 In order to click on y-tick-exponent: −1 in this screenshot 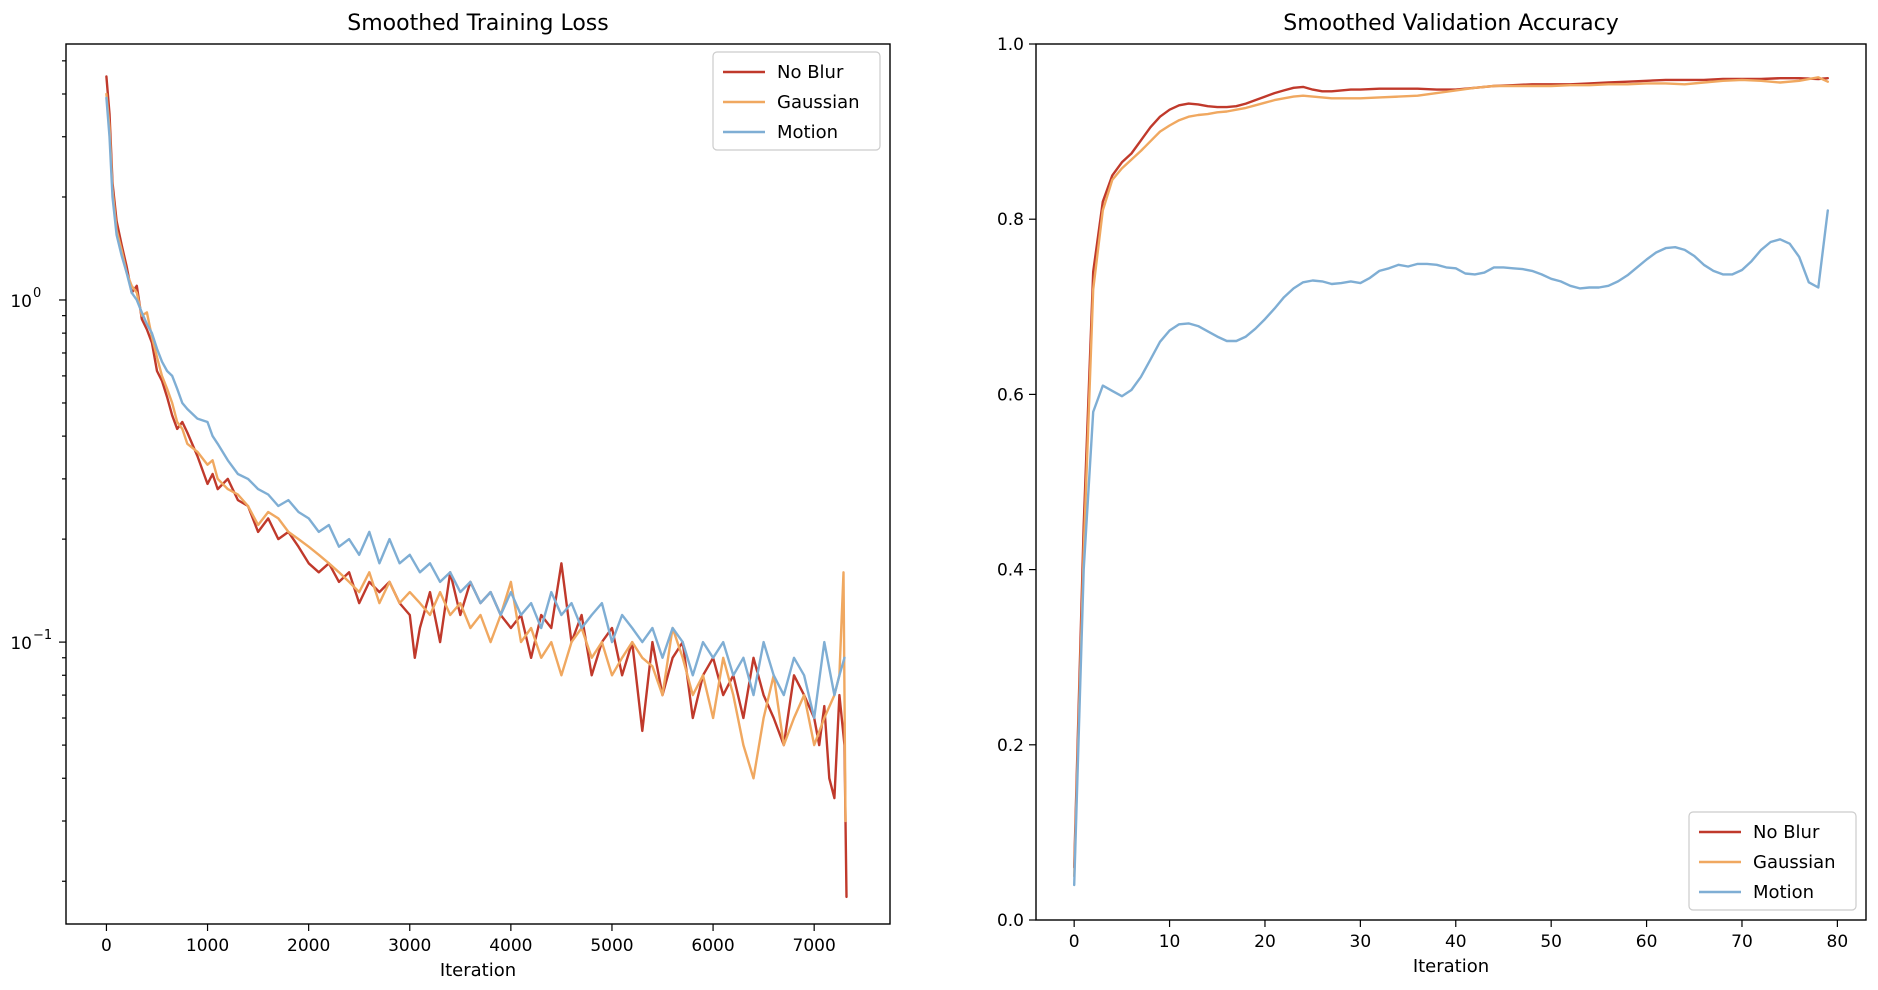, I will do `click(42, 635)`.